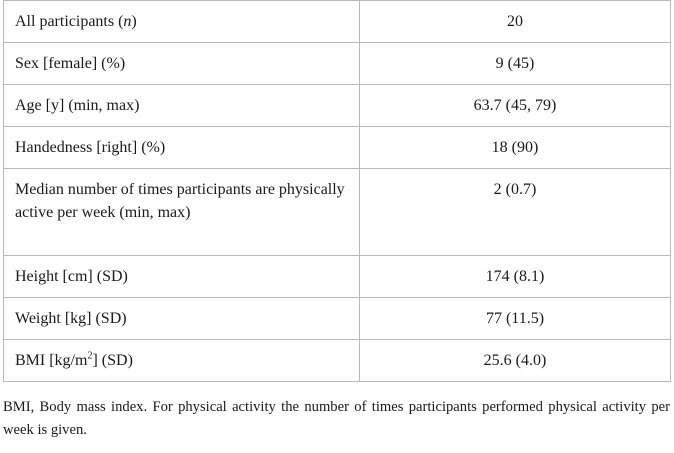 The image size is (674, 453). What do you see at coordinates (515, 105) in the screenshot?
I see `row-value-age: 63.7 (45, 79)` at bounding box center [515, 105].